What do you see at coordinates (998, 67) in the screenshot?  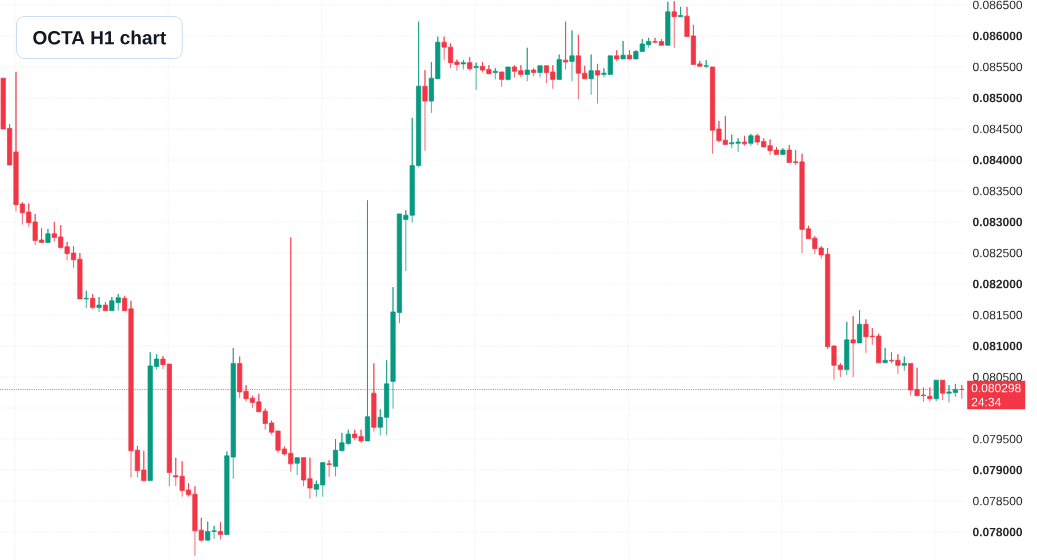 I see `y-tick-label: 0.085500` at bounding box center [998, 67].